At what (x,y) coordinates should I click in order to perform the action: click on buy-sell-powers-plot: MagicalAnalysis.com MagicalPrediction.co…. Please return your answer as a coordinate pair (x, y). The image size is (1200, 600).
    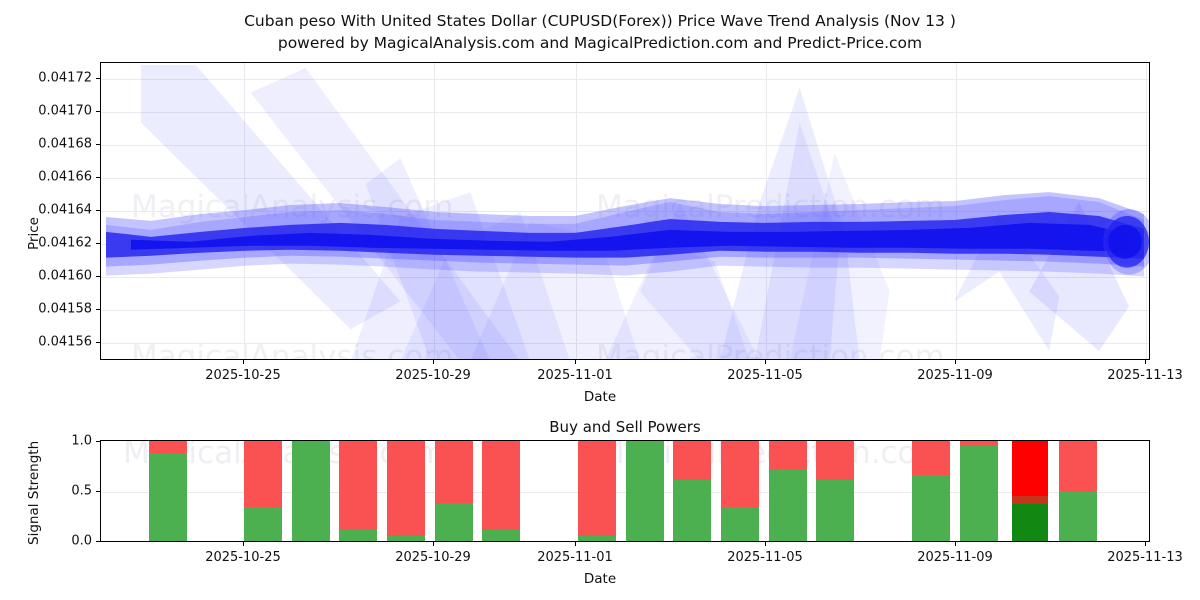
    Looking at the image, I should click on (625, 491).